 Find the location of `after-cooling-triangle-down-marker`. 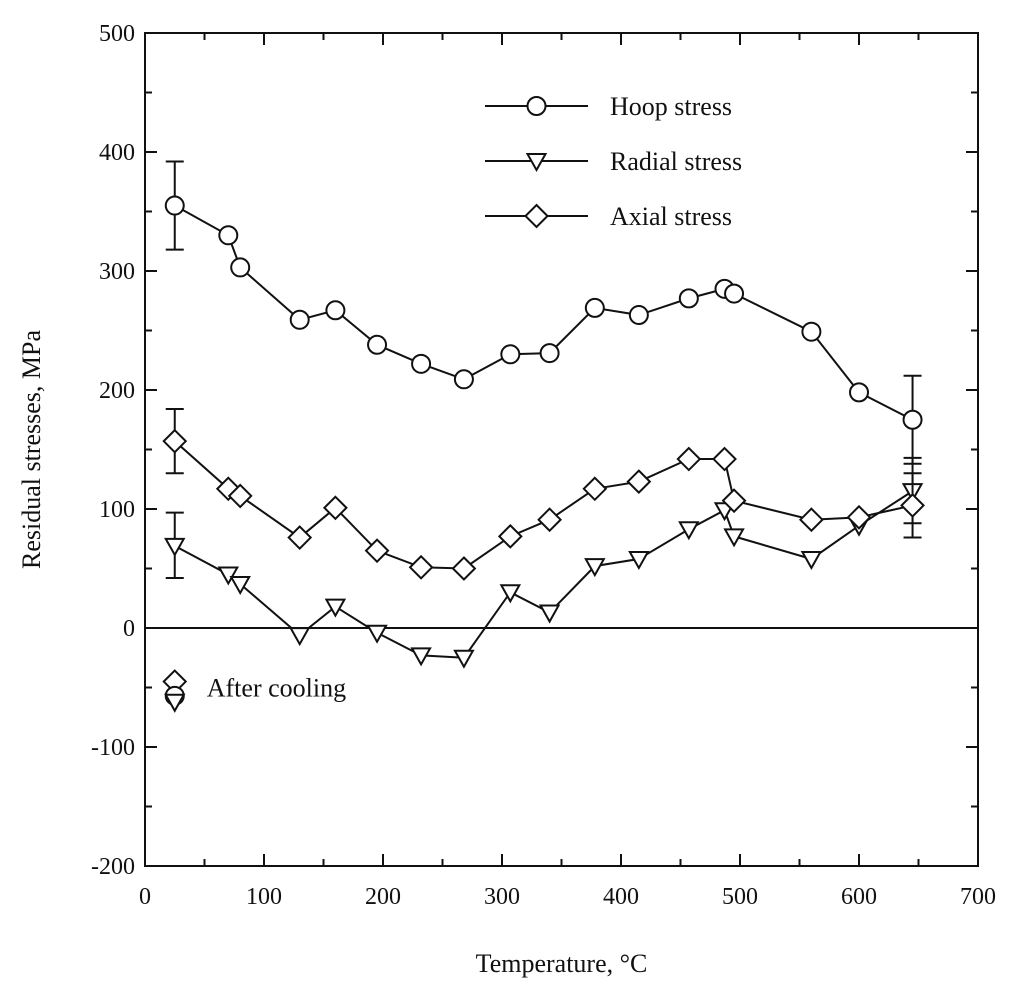

after-cooling-triangle-down-marker is located at coordinates (175, 703).